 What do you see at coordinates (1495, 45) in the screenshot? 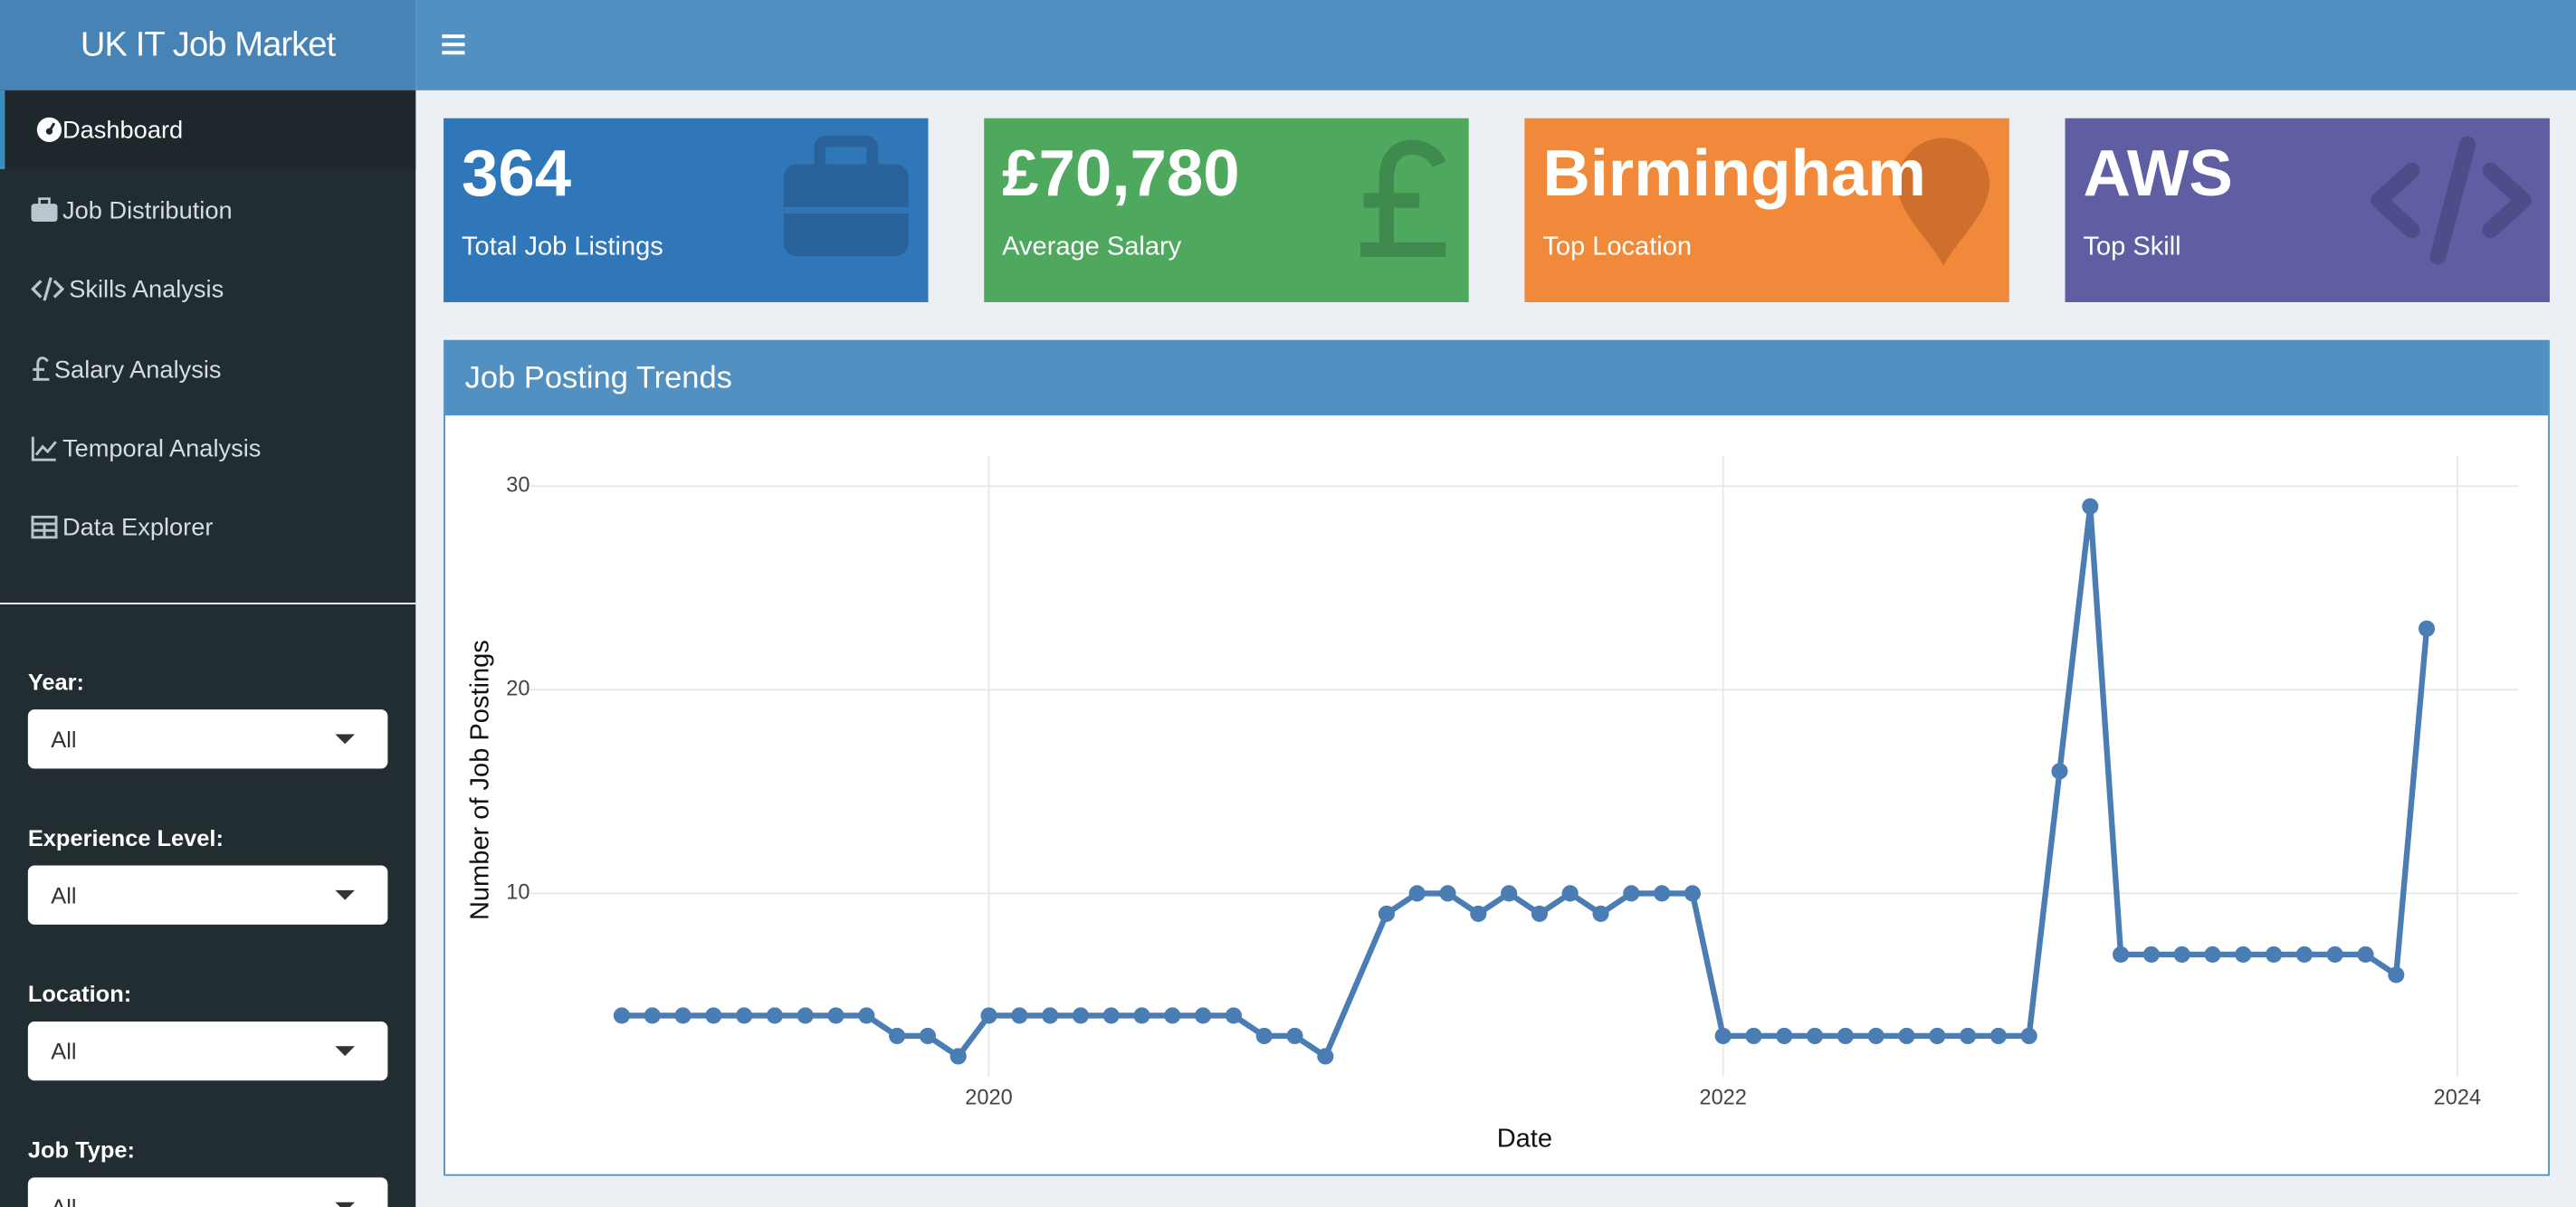
I see `top-bar` at bounding box center [1495, 45].